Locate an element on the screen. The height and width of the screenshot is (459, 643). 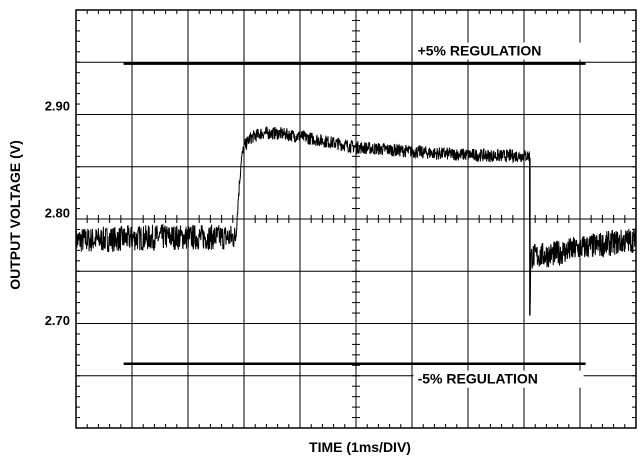
y-tick-label: 2.90 is located at coordinates (57, 105).